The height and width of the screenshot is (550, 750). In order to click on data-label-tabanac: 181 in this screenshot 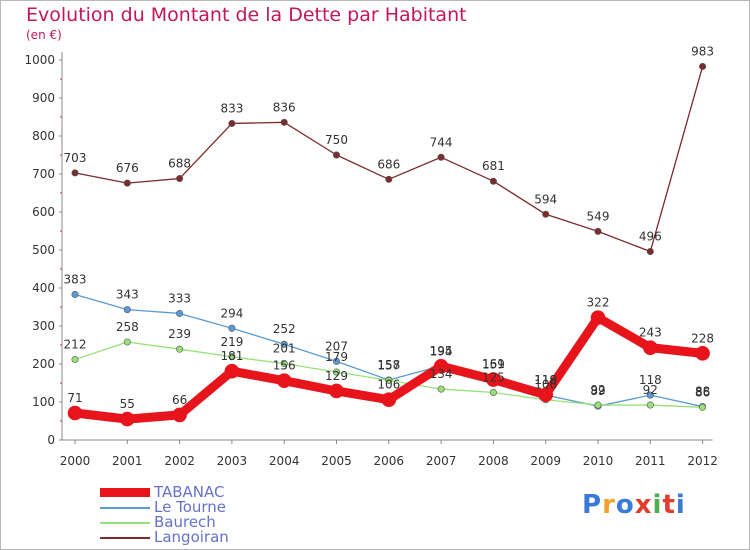, I will do `click(231, 356)`.